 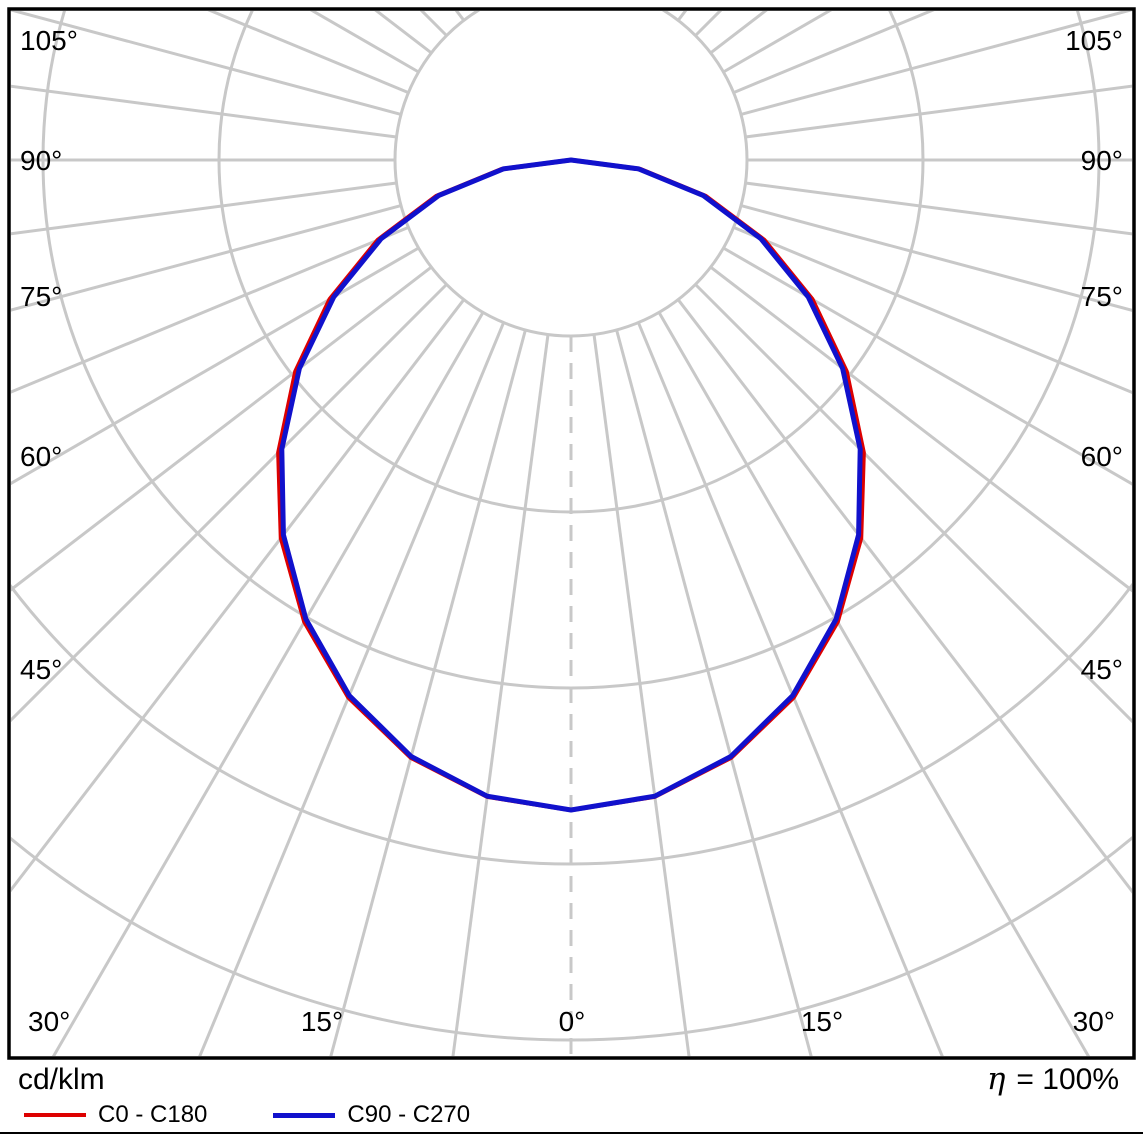 I want to click on legend-label: C0 - C180, so click(x=153, y=1114).